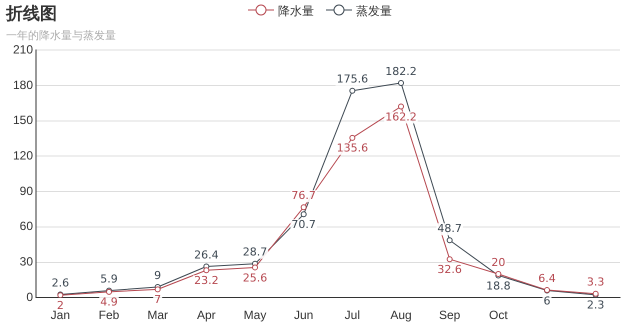  Describe the element at coordinates (373, 11) in the screenshot. I see `legend-label: 蒸发量` at that location.